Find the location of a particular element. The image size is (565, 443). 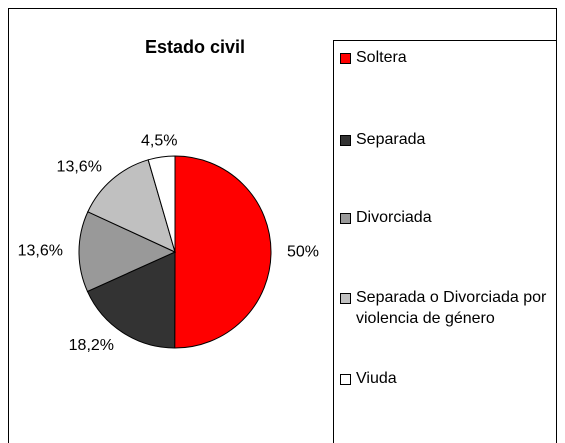

data-label: 18,2% is located at coordinates (91, 345).